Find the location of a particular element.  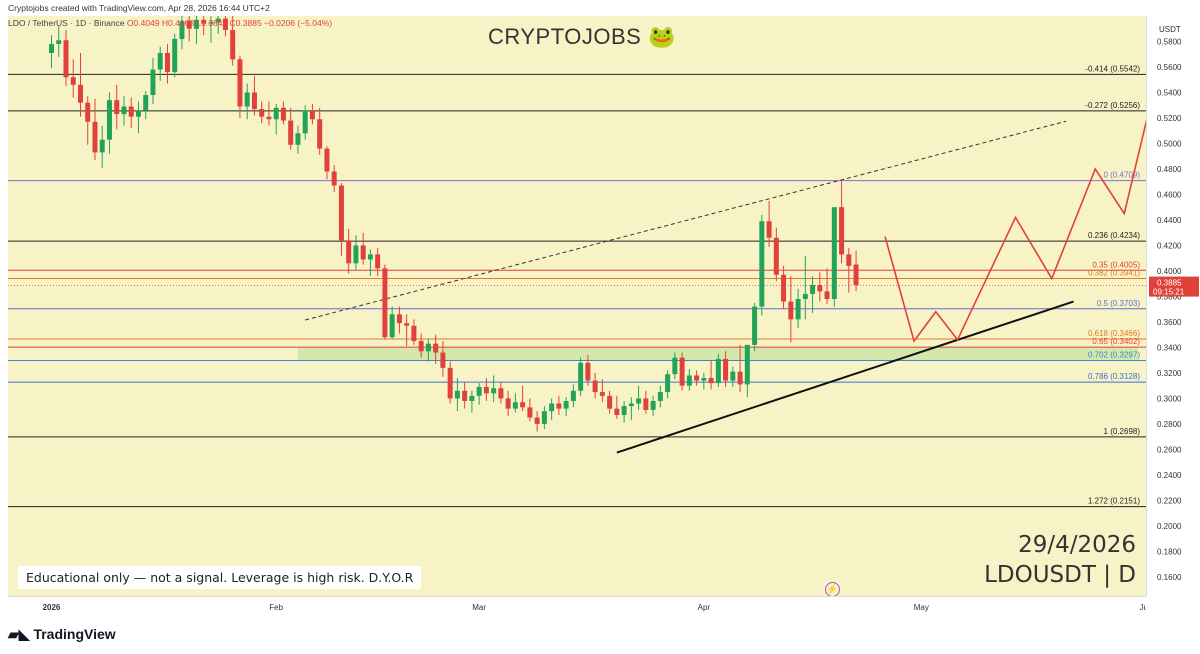

fib-label: 0.5 (0.3703) is located at coordinates (1118, 303).